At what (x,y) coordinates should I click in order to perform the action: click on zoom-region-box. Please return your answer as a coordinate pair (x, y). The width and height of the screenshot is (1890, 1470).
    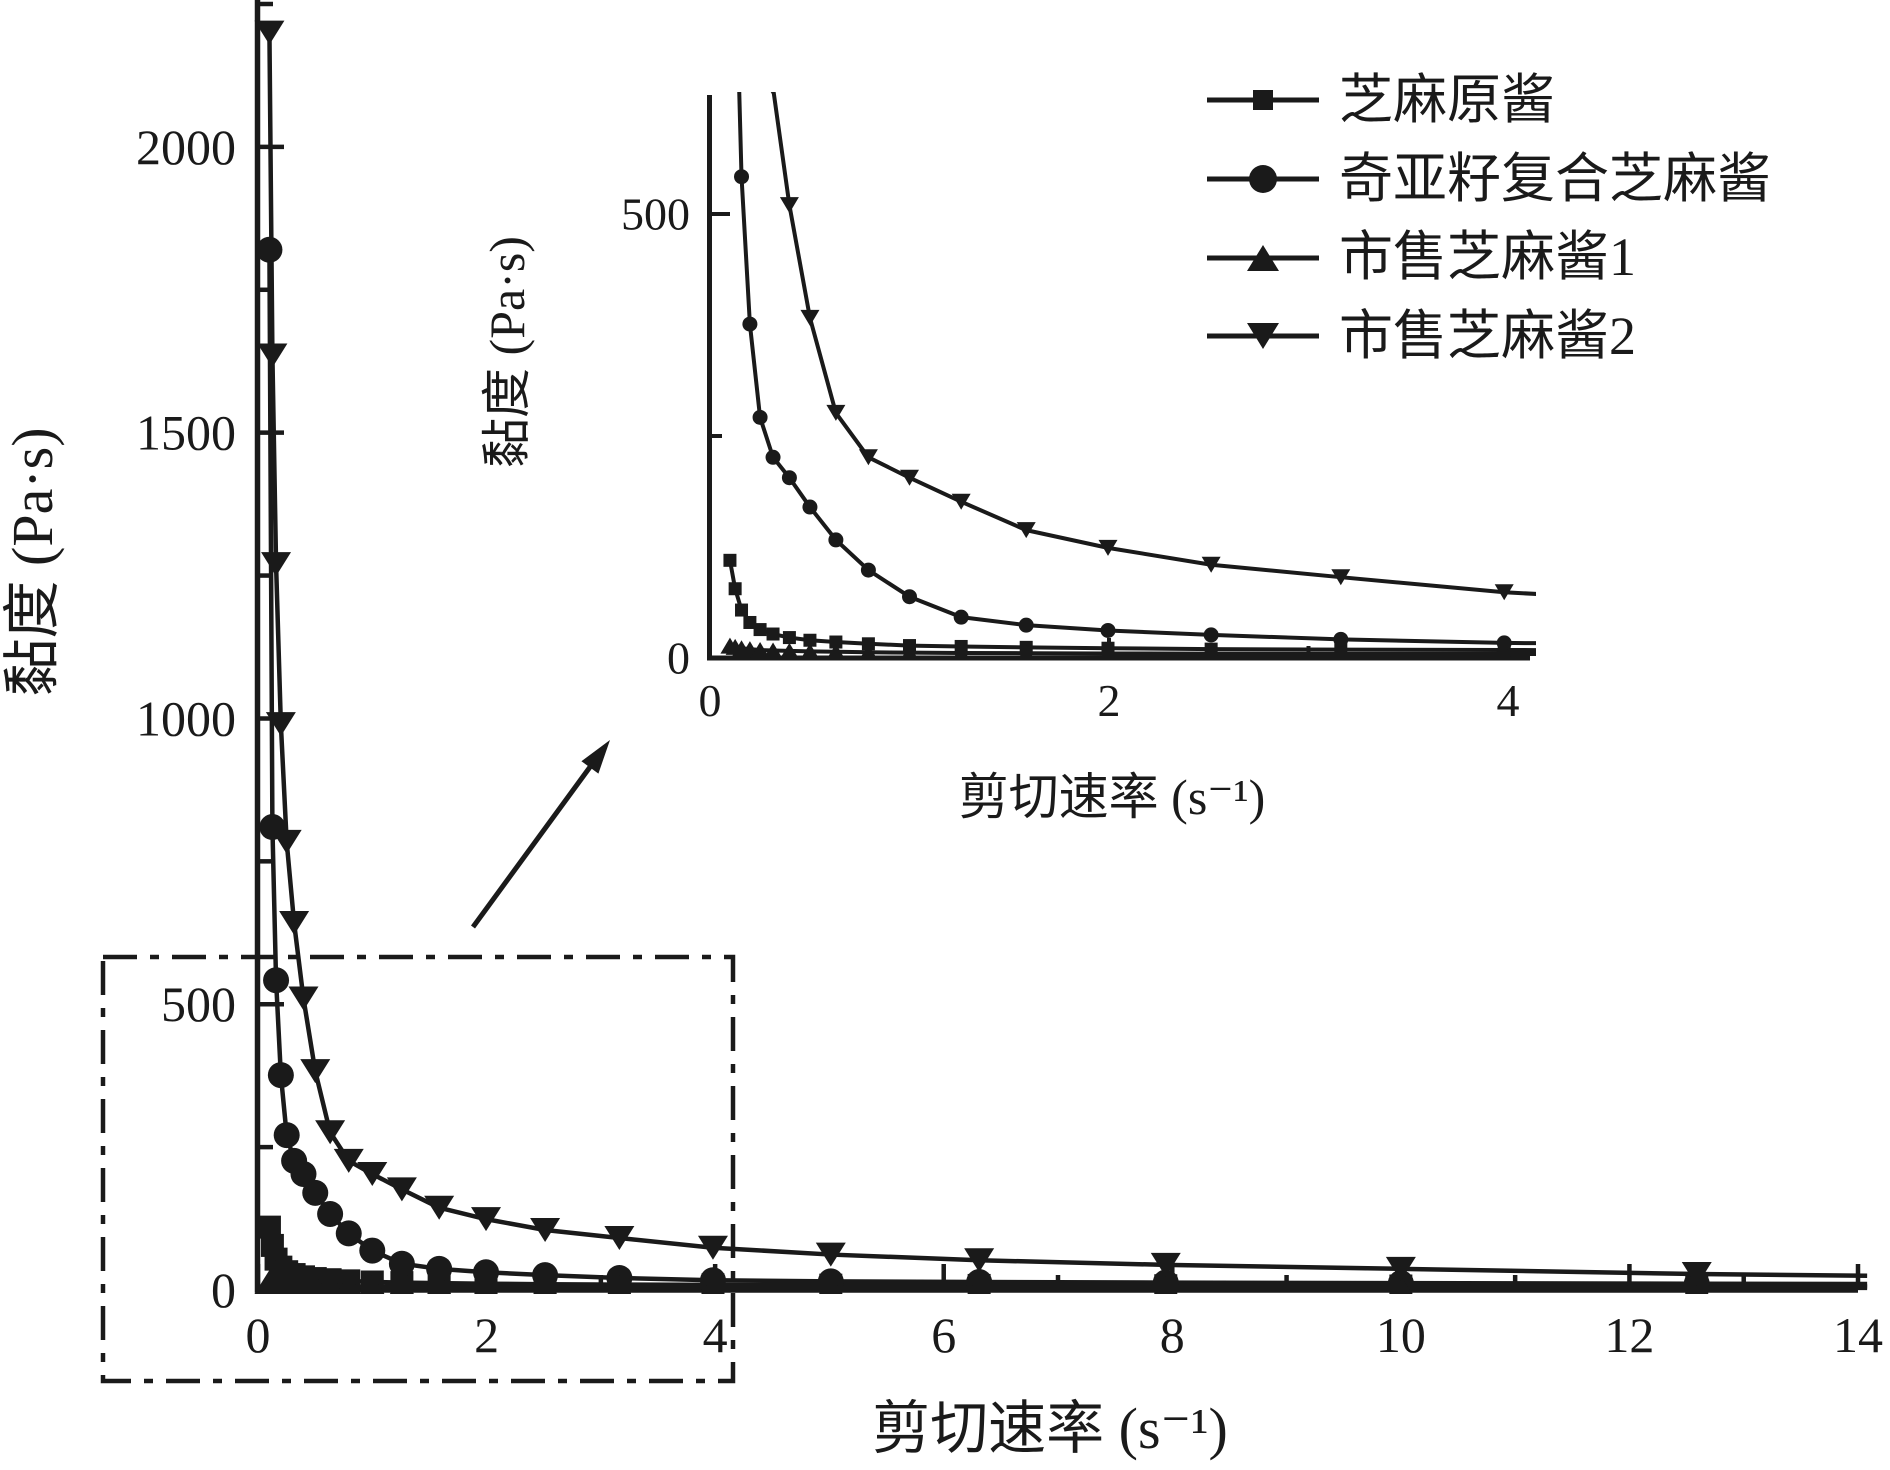
    Looking at the image, I should click on (418, 1169).